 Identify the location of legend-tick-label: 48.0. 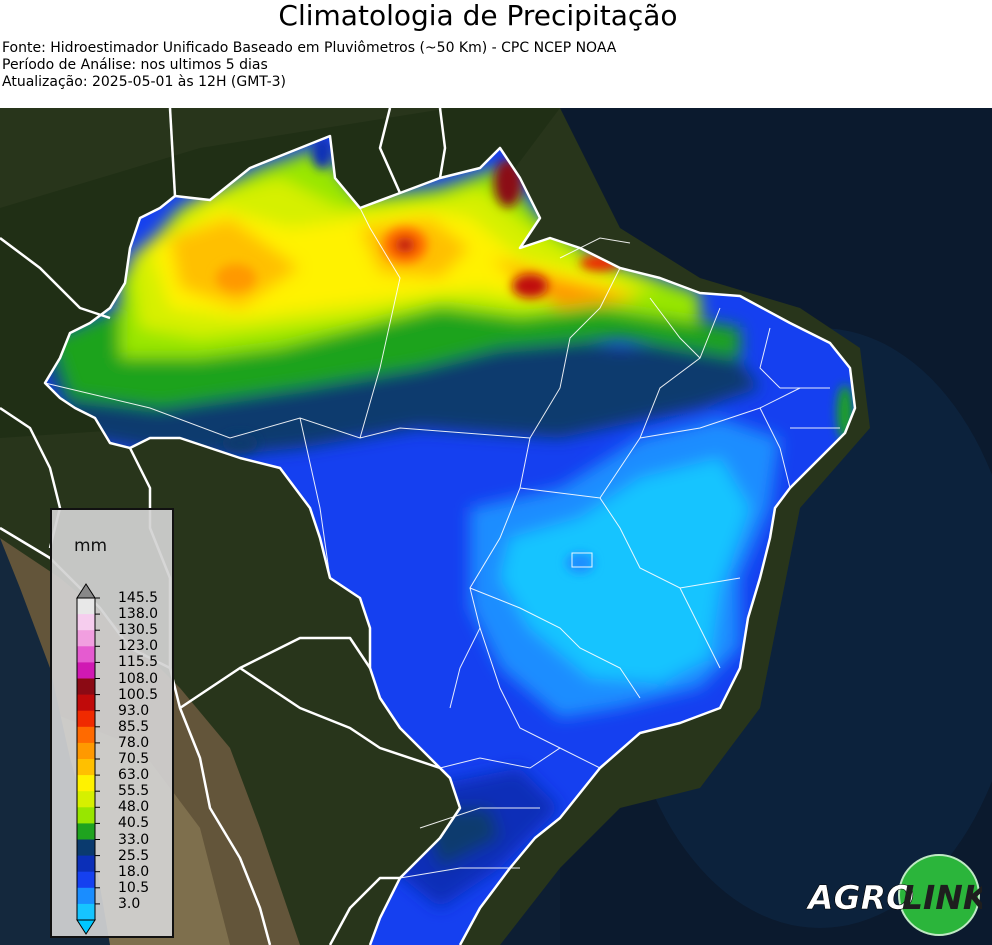
(134, 807).